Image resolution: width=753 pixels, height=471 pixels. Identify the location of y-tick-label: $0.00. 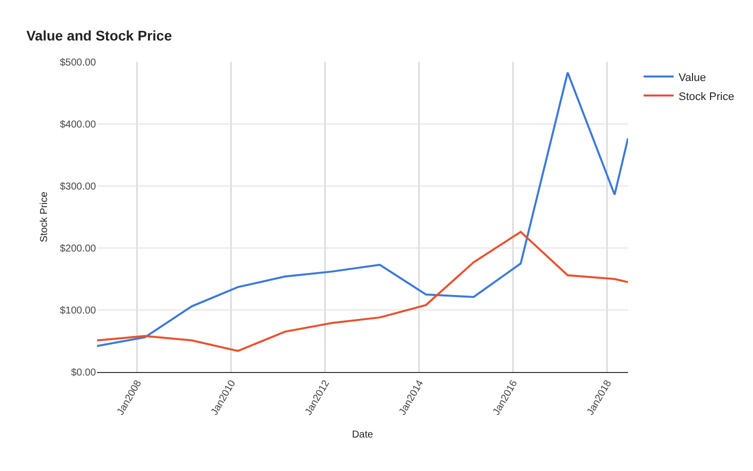
(83, 373).